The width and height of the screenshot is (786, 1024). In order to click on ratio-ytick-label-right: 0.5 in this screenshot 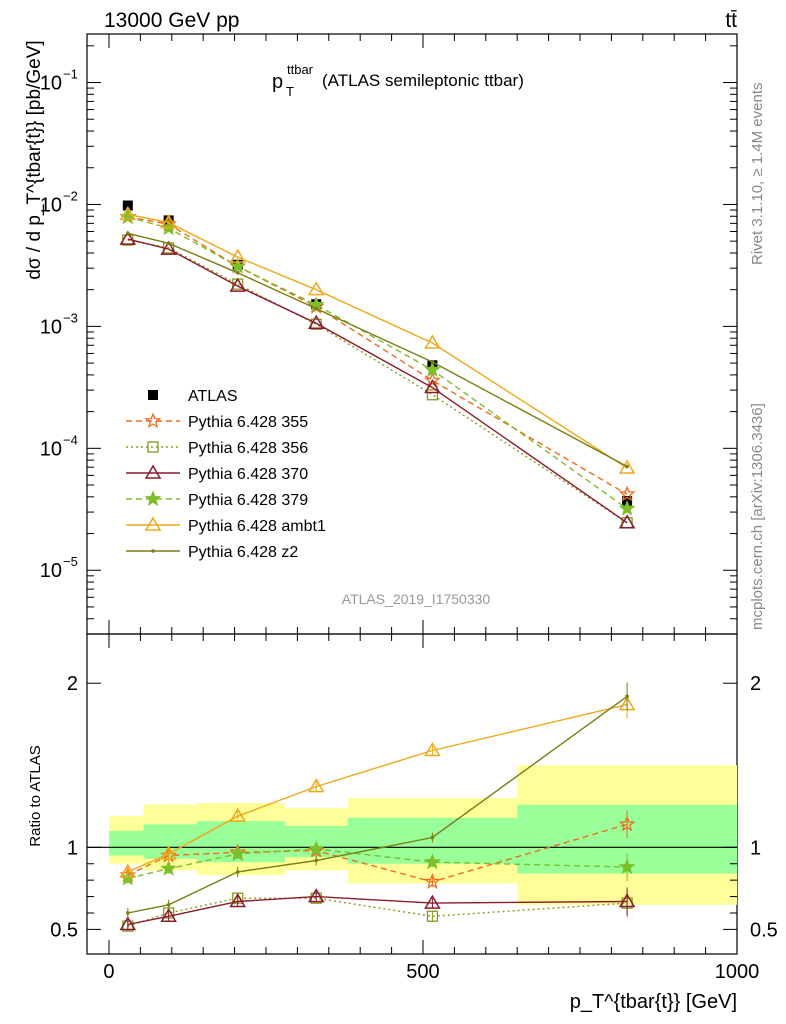, I will do `click(764, 930)`.